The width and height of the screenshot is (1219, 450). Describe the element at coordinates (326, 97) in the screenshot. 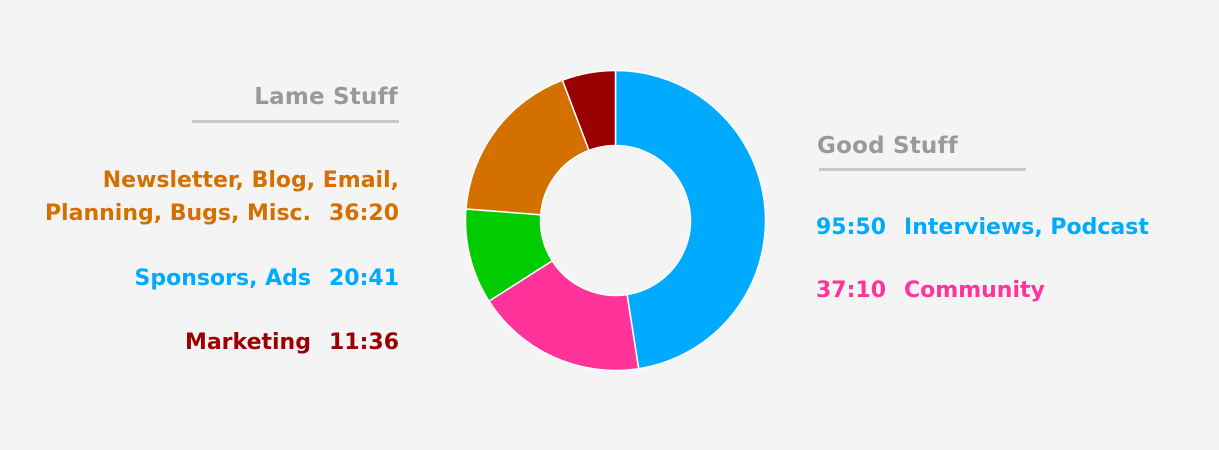

I see `lame-stuff-heading: Lame Stuff` at that location.